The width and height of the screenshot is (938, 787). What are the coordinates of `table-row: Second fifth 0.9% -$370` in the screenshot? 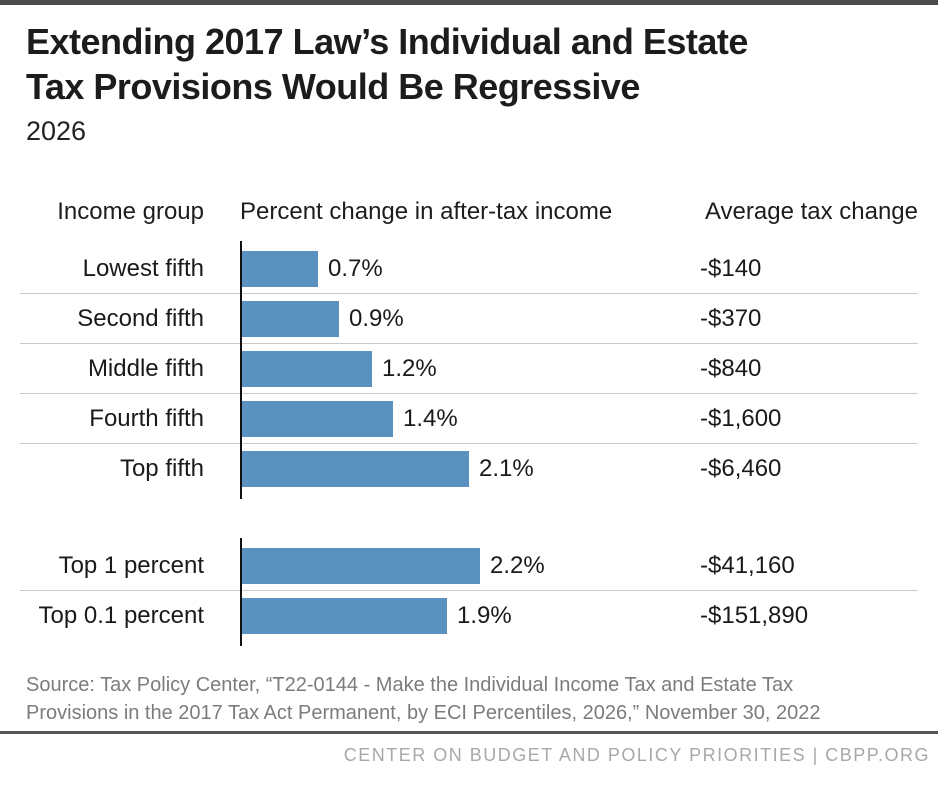 It's located at (469, 319).